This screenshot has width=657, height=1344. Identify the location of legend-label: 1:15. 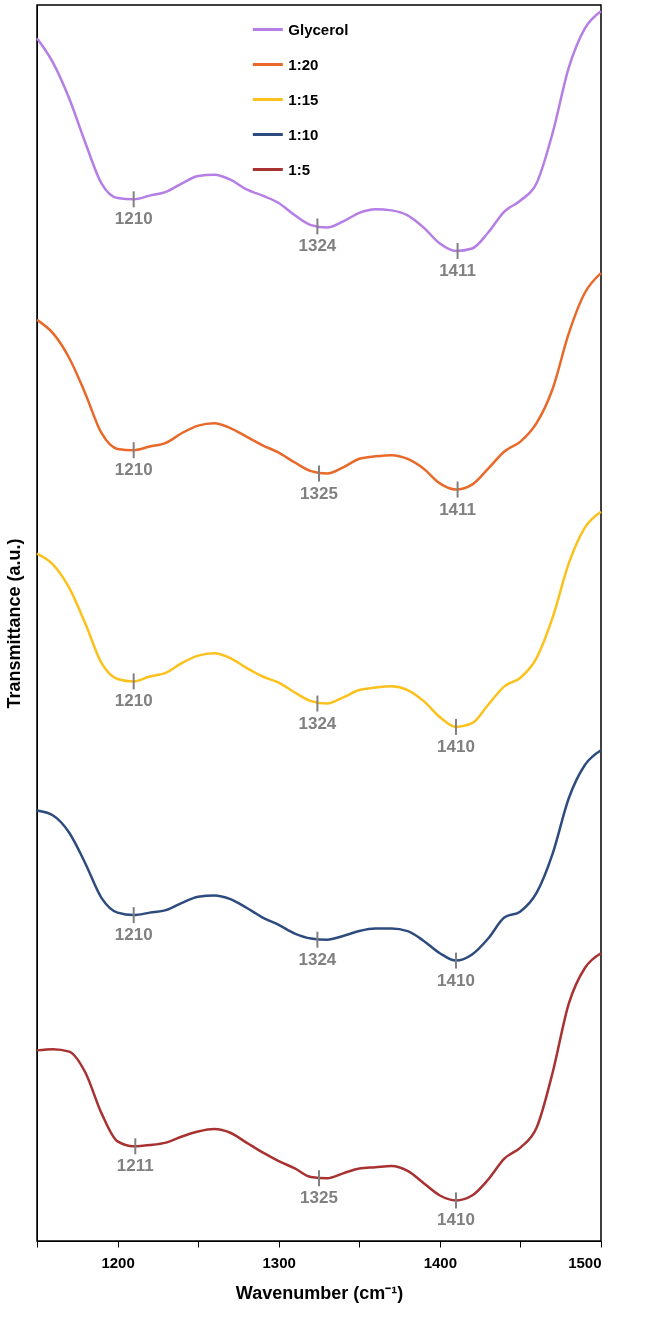
(303, 99).